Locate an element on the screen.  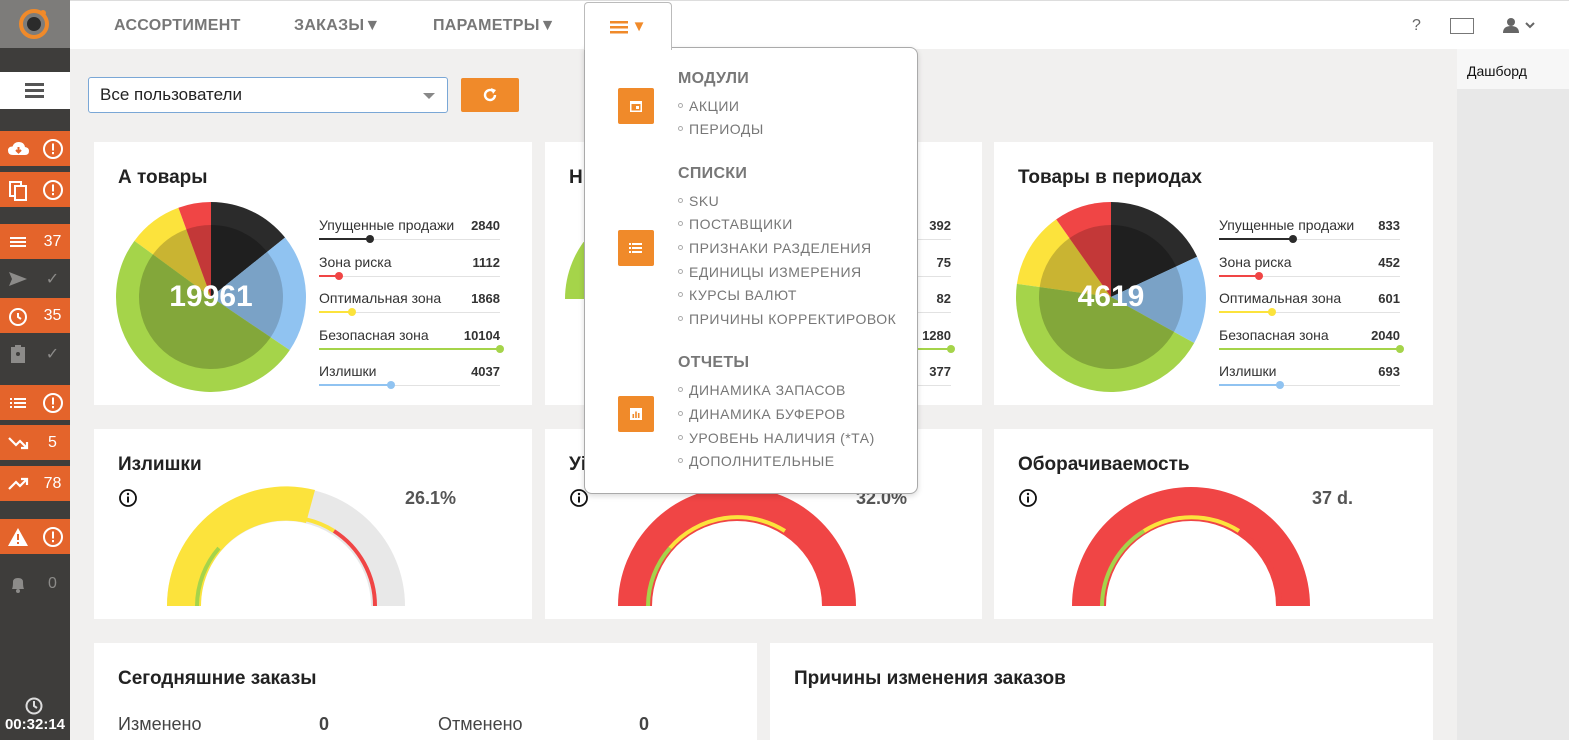
legend-row: Безопасная зона 10104 is located at coordinates (411, 345).